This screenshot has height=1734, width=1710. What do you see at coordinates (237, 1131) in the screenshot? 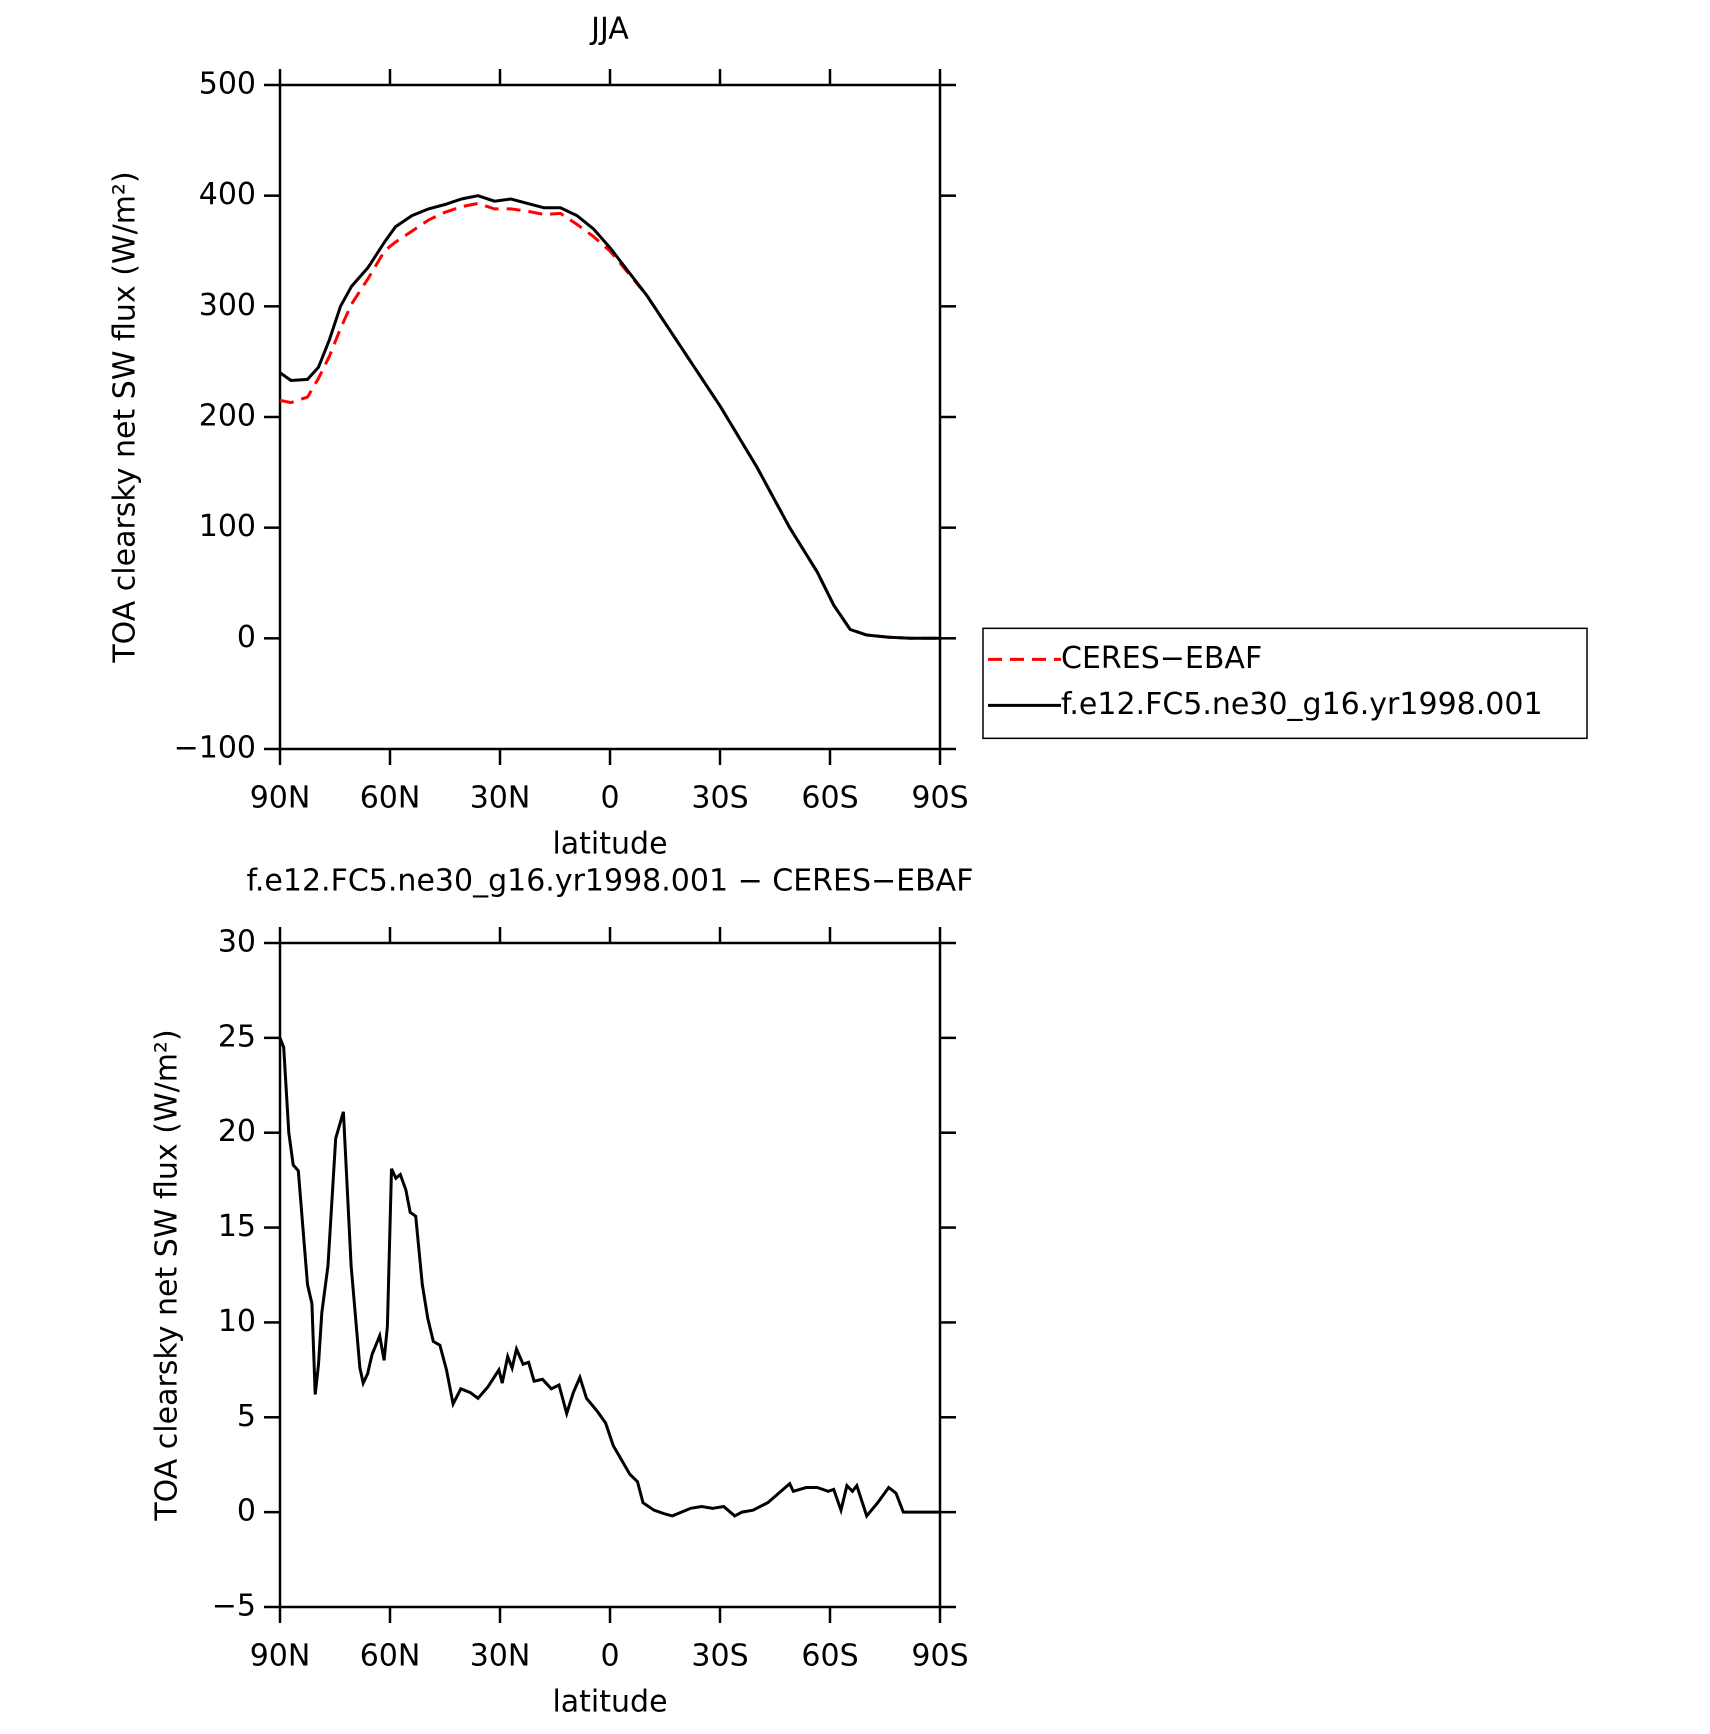
I see `y-tick-label: 20` at bounding box center [237, 1131].